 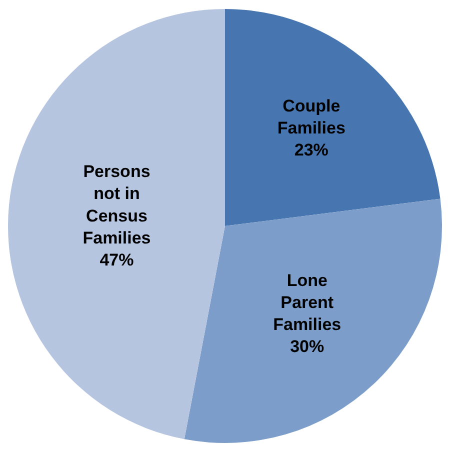 I want to click on data-label: 47%, so click(x=117, y=260).